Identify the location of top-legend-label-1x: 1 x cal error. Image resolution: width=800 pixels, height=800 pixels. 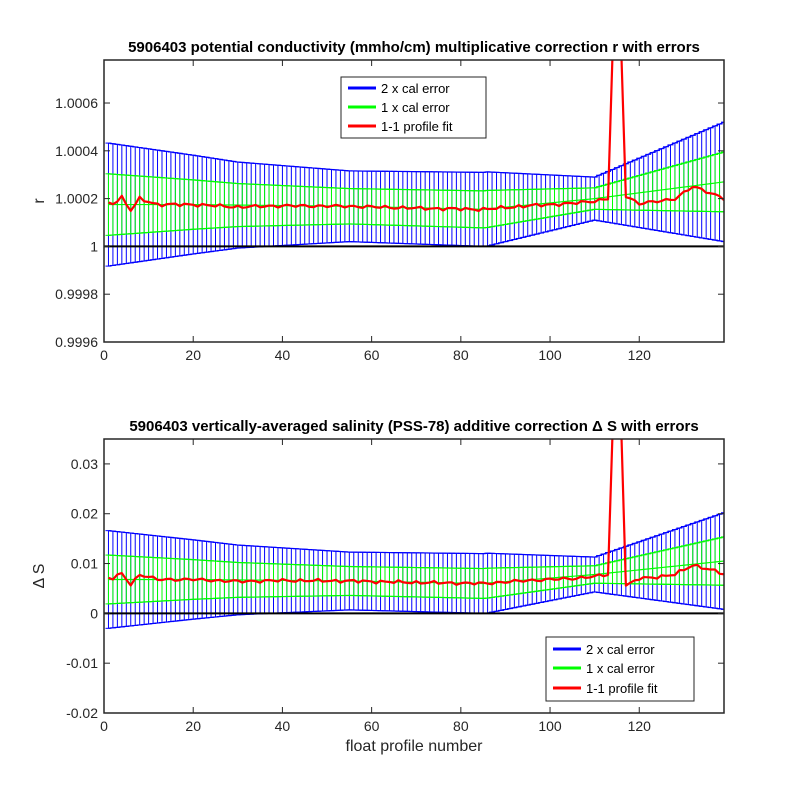
(415, 107).